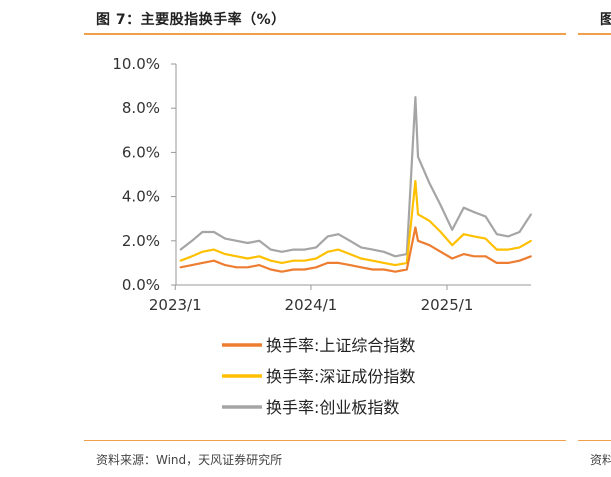 The image size is (611, 477). I want to click on x-tick-label: 2024/1, so click(311, 305).